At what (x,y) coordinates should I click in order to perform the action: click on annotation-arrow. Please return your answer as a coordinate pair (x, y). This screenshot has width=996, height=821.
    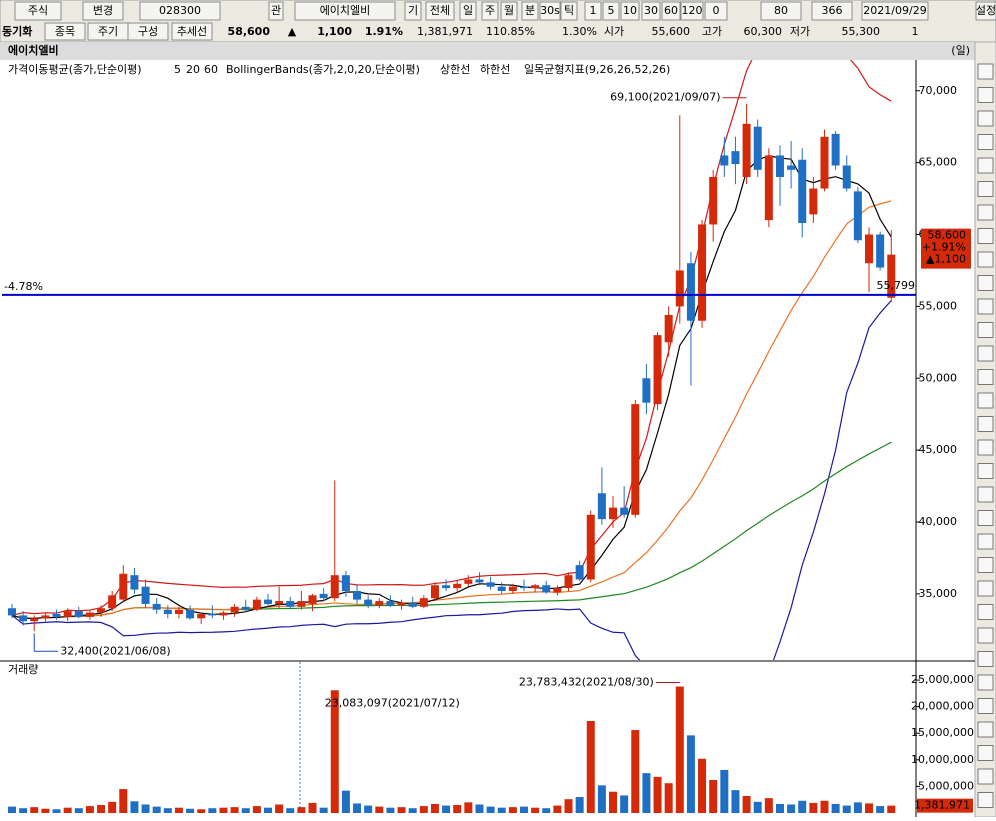
    Looking at the image, I should click on (46, 642).